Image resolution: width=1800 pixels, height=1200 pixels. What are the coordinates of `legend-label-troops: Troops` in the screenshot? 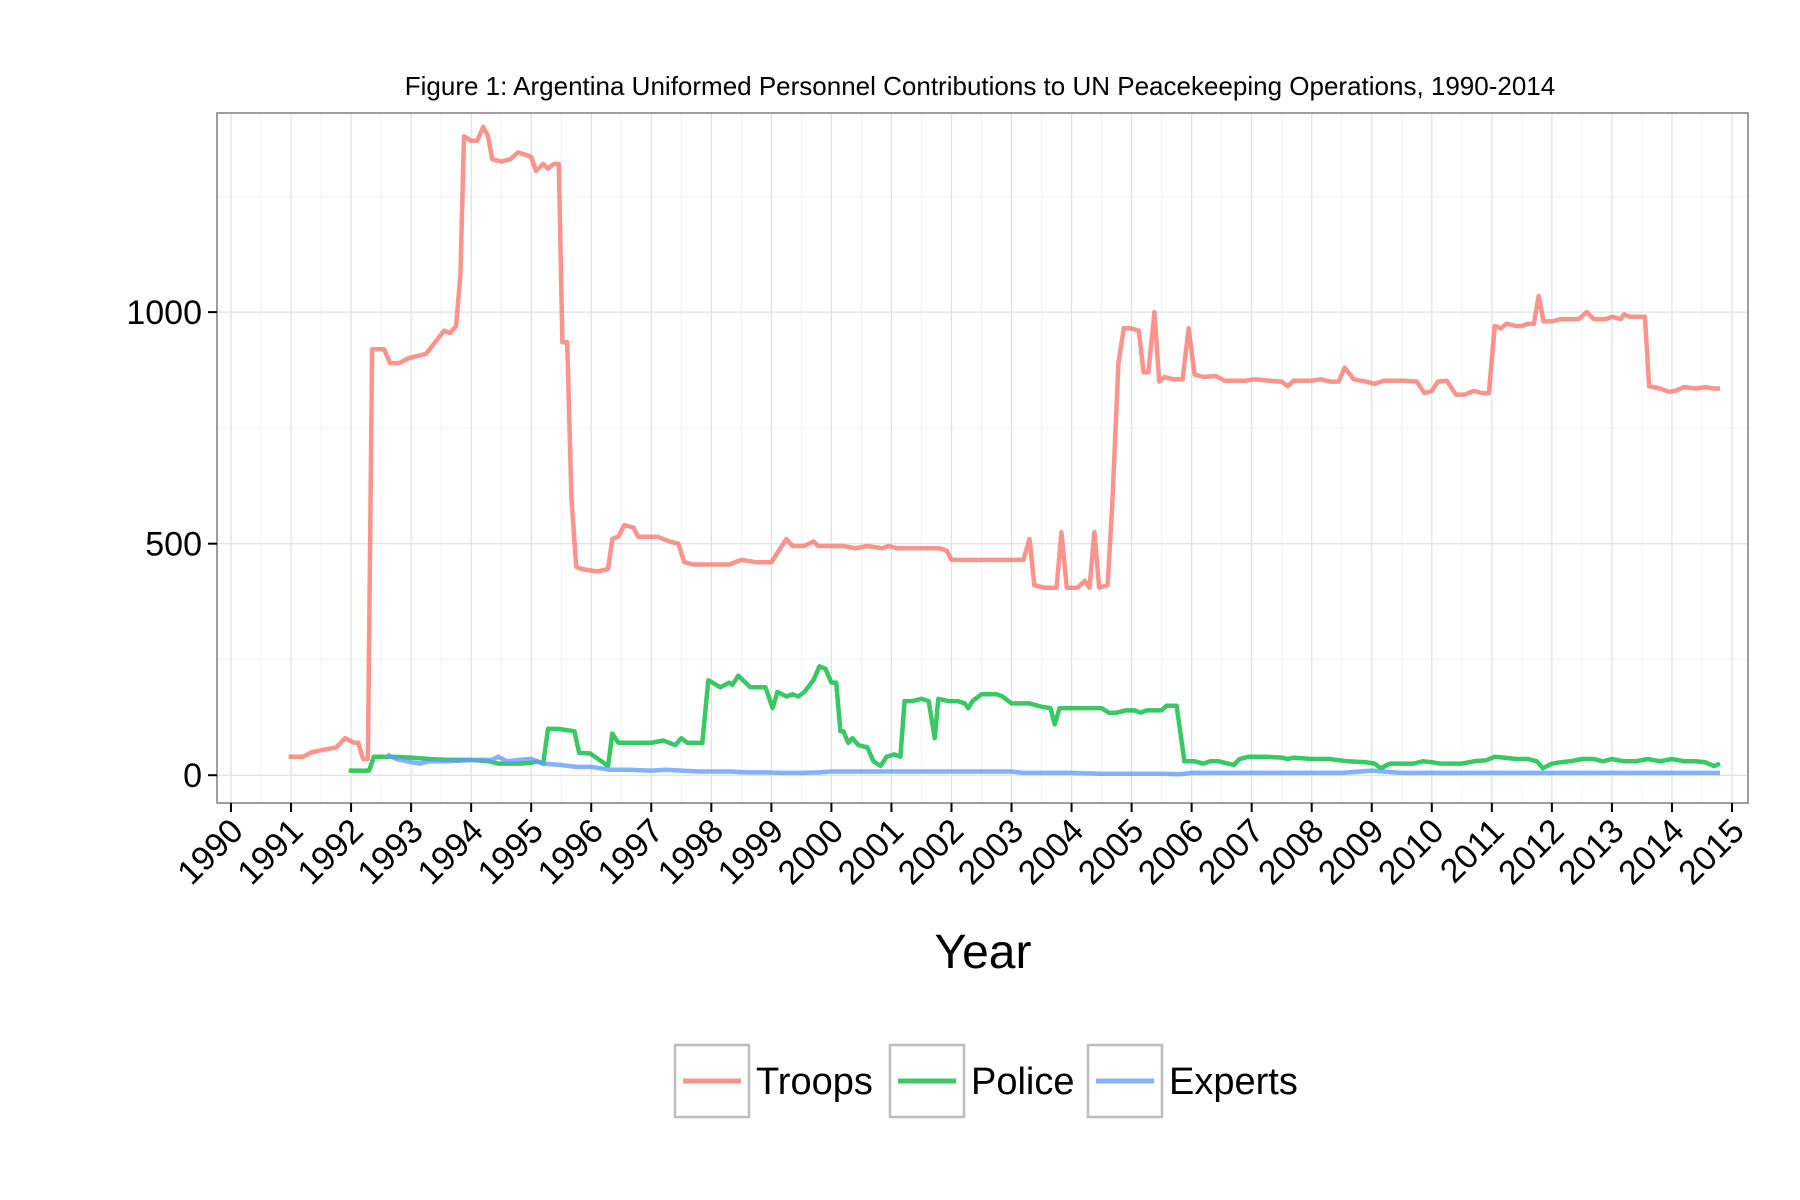 It's located at (814, 1082).